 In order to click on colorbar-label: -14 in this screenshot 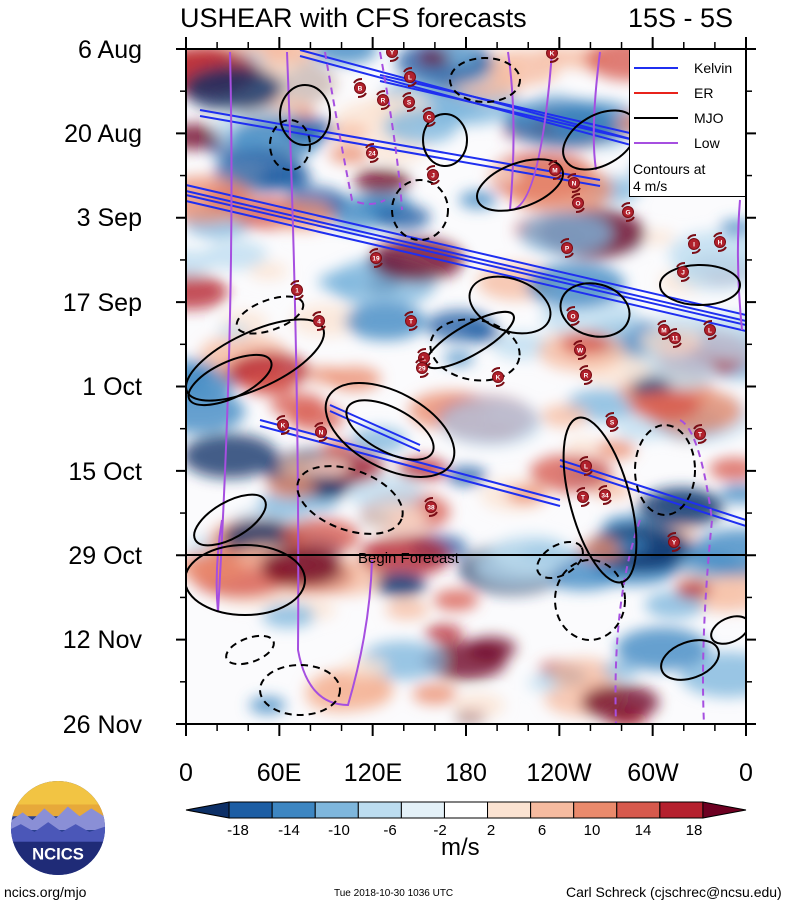, I will do `click(289, 830)`.